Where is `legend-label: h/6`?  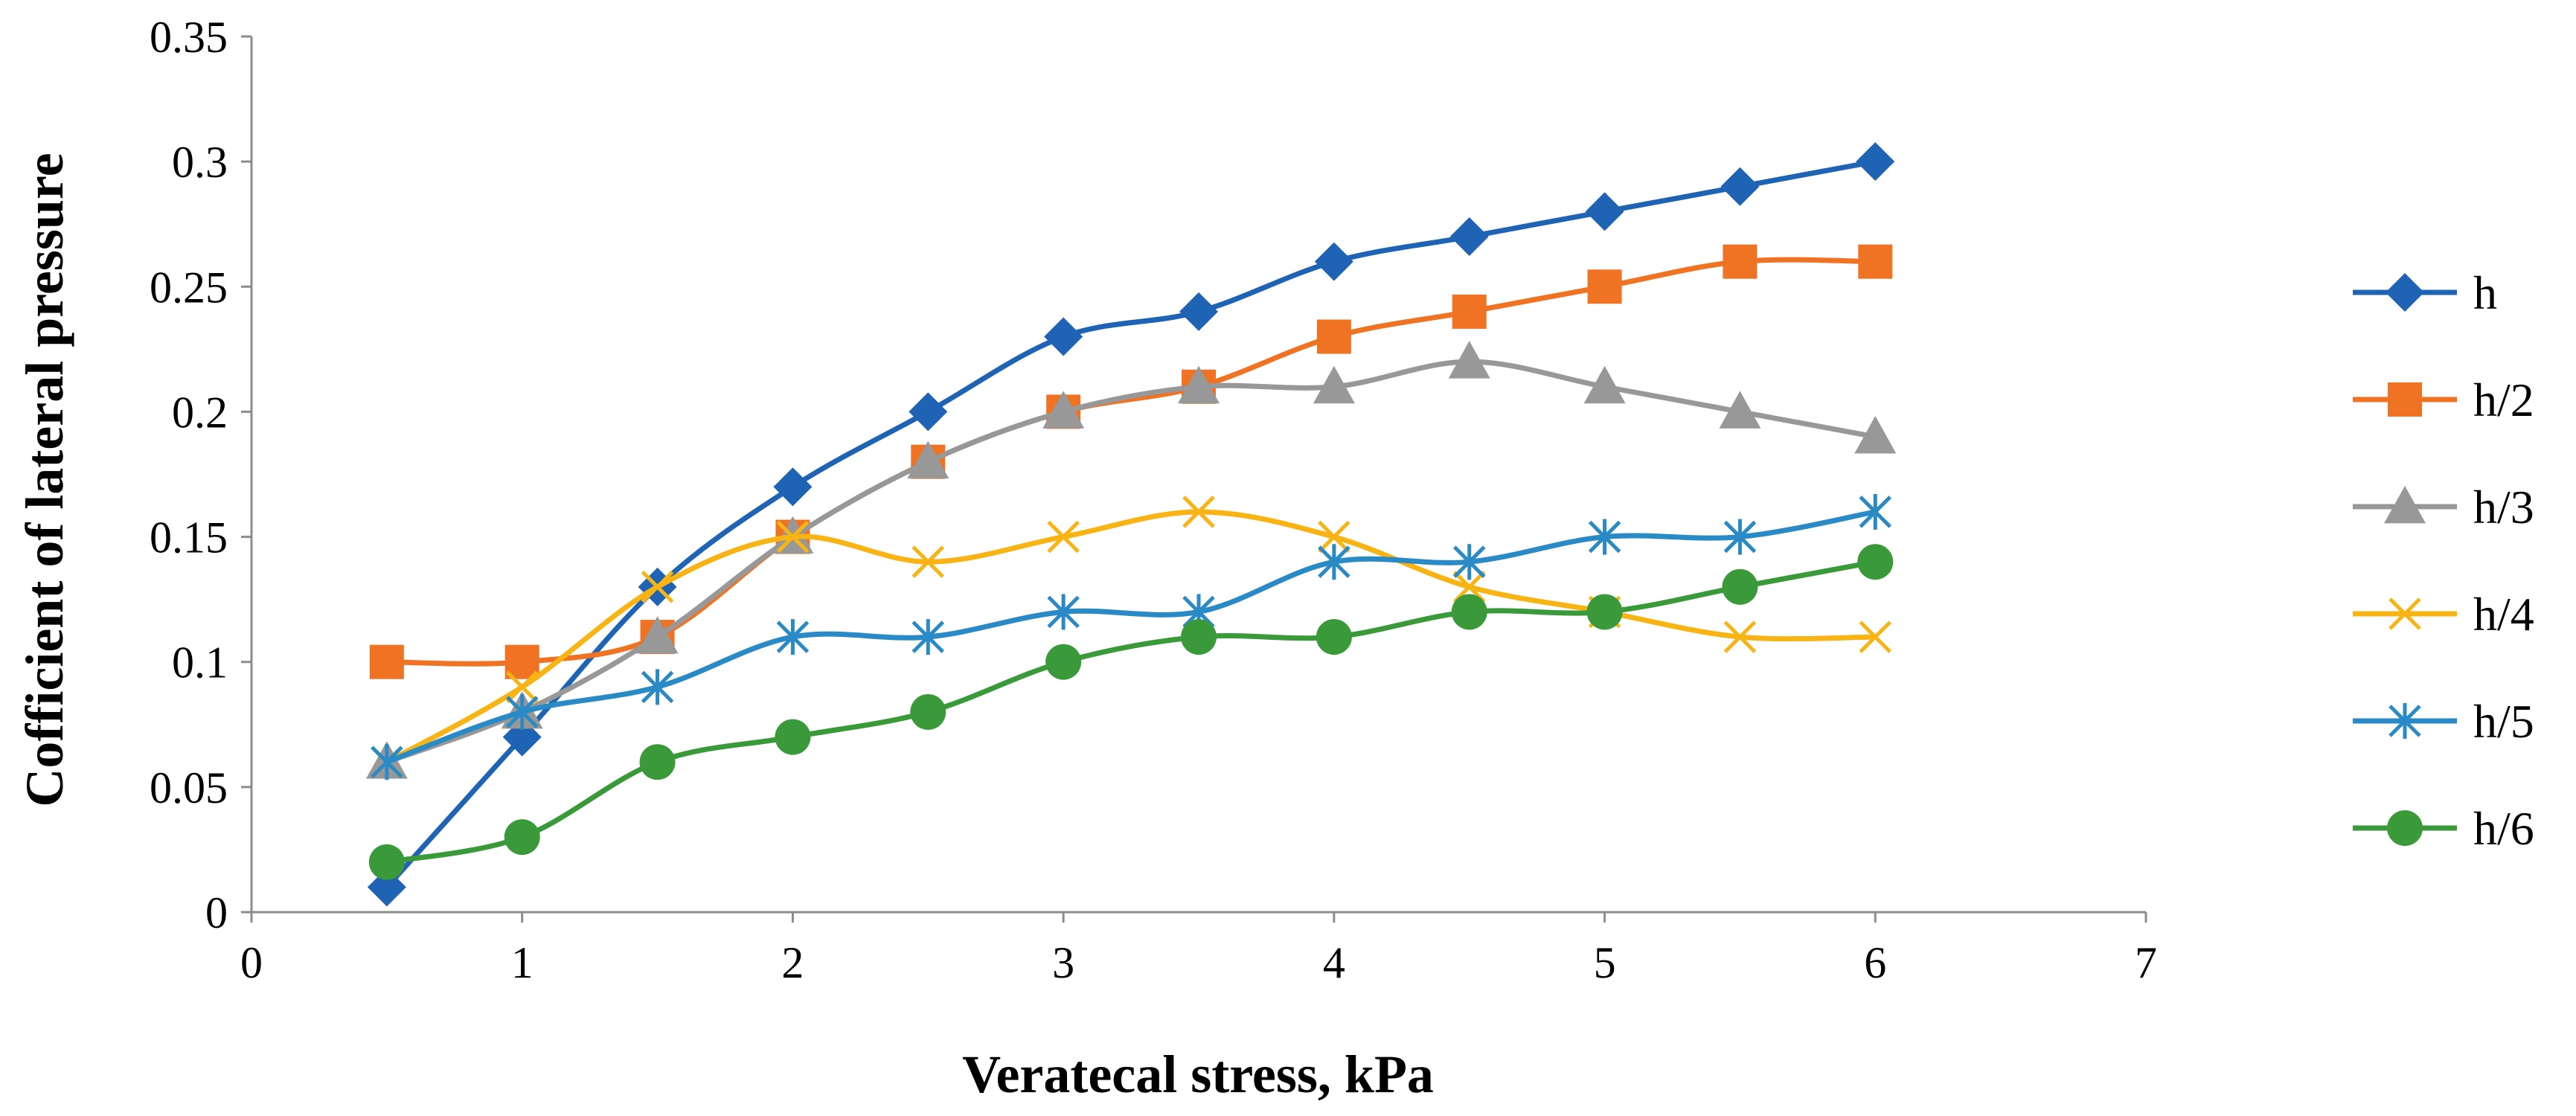
legend-label: h/6 is located at coordinates (2504, 828).